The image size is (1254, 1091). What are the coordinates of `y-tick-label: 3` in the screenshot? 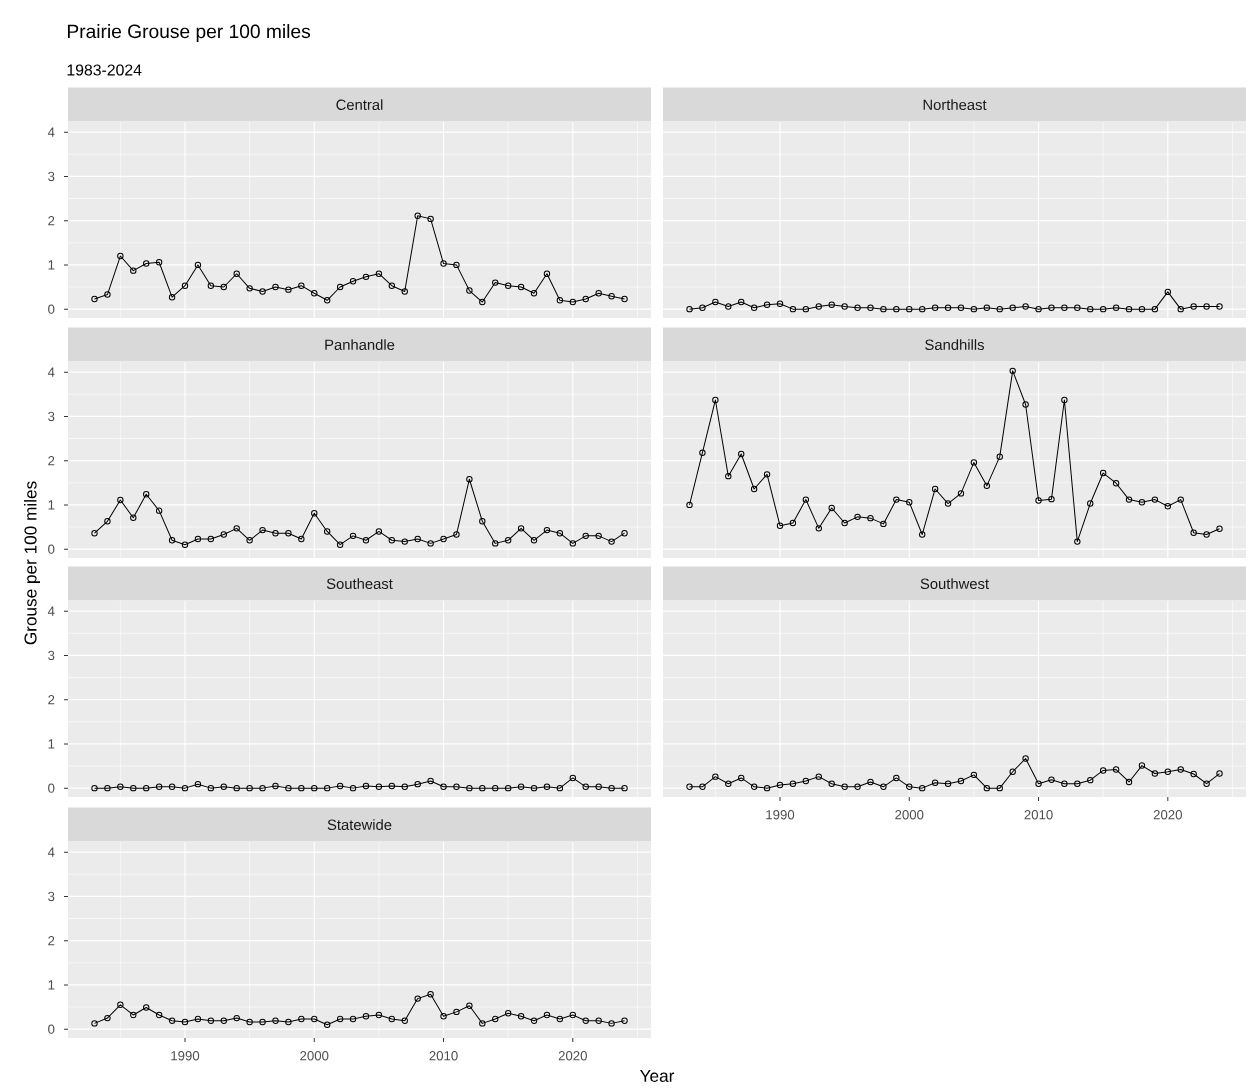 It's located at (51, 896).